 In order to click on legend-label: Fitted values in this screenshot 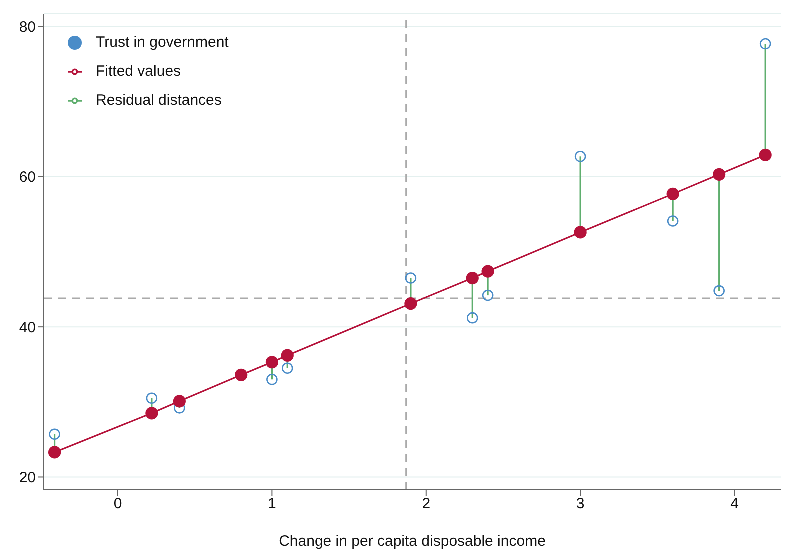, I will do `click(139, 71)`.